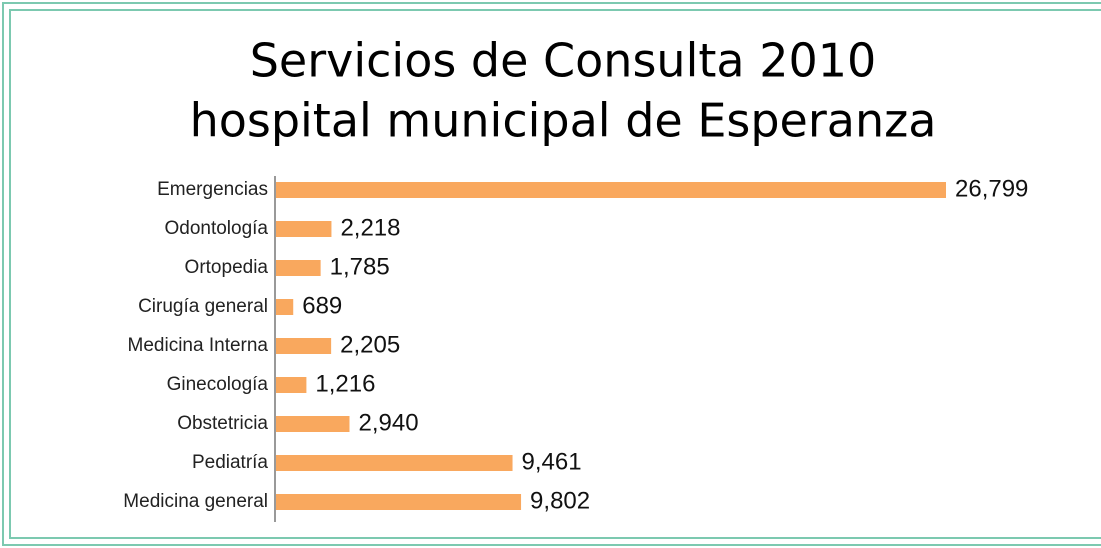  Describe the element at coordinates (322, 305) in the screenshot. I see `data-label: 689` at that location.